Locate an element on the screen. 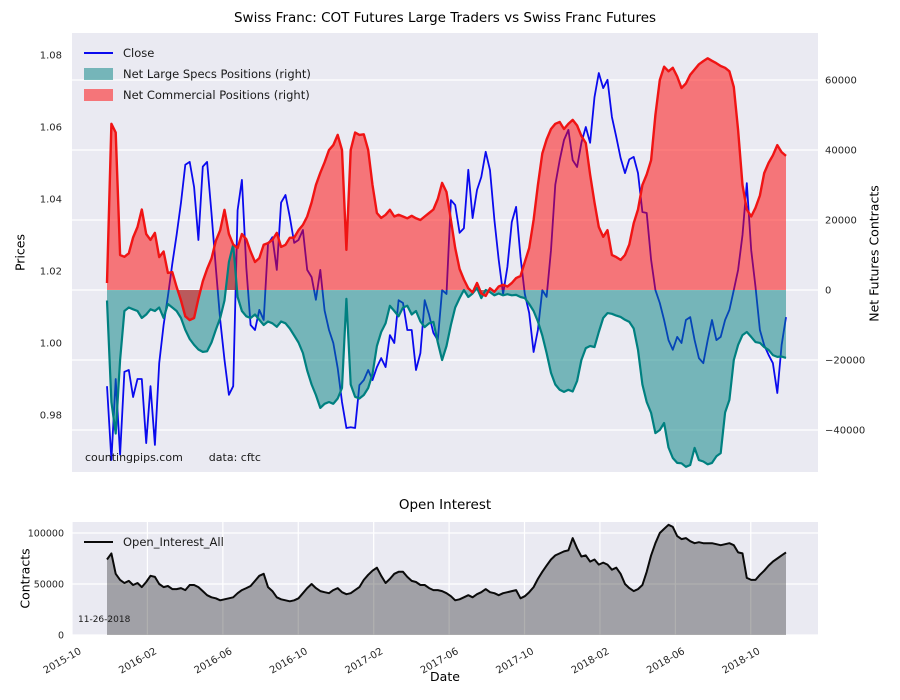 The height and width of the screenshot is (700, 900). tick-label: 100000 is located at coordinates (46, 534).